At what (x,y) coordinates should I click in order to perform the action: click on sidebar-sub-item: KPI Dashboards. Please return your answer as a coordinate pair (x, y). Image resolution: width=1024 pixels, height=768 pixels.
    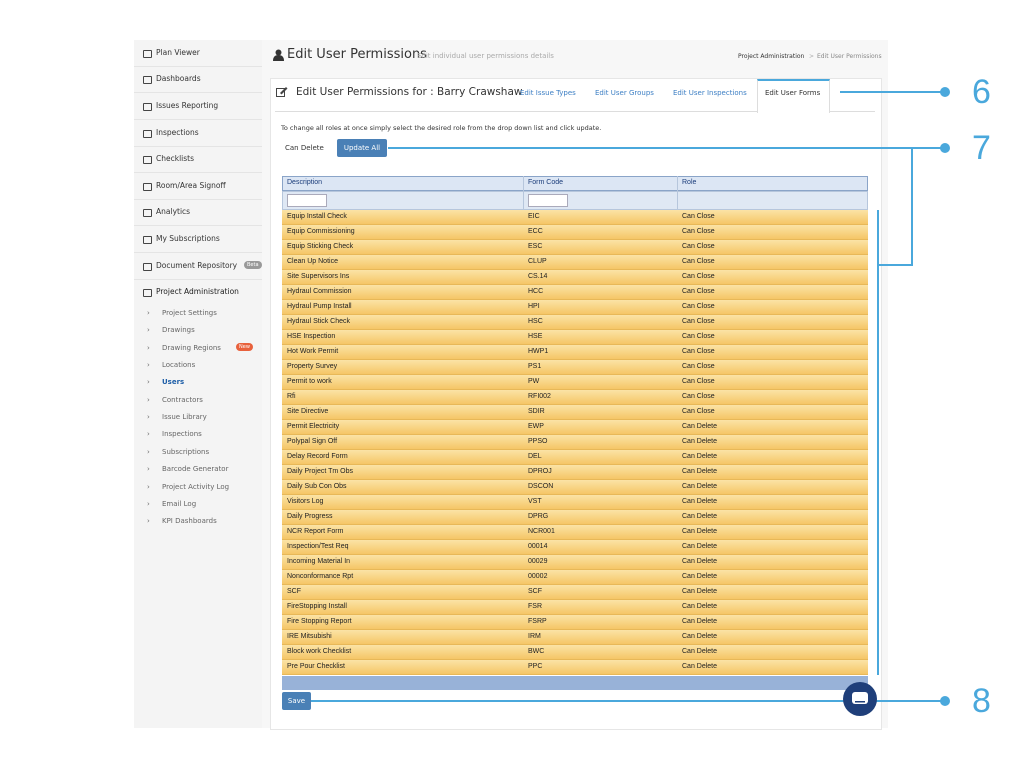
    Looking at the image, I should click on (189, 521).